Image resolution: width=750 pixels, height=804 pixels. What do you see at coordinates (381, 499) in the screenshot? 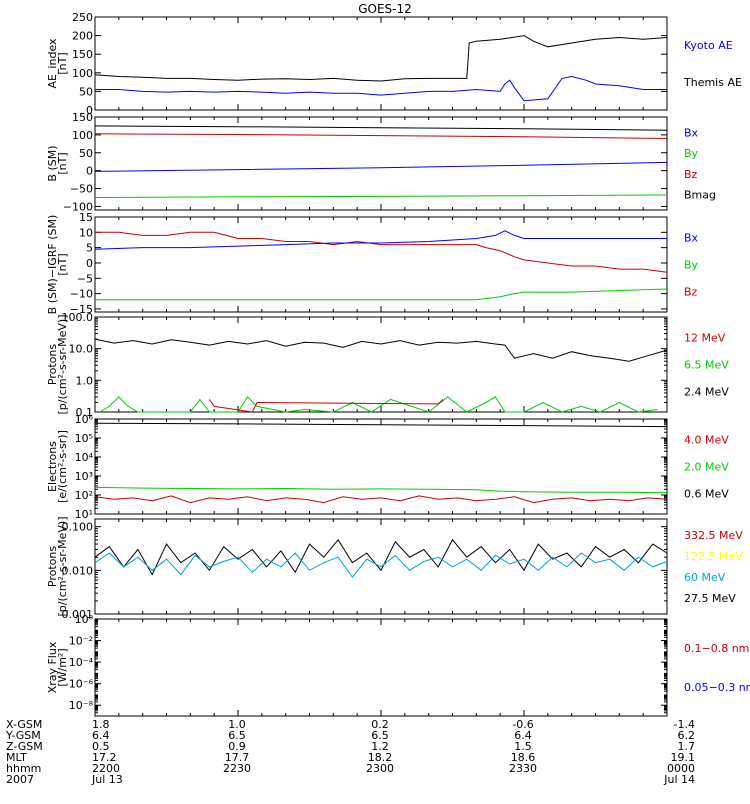
I see `series-line-4-0-mev` at bounding box center [381, 499].